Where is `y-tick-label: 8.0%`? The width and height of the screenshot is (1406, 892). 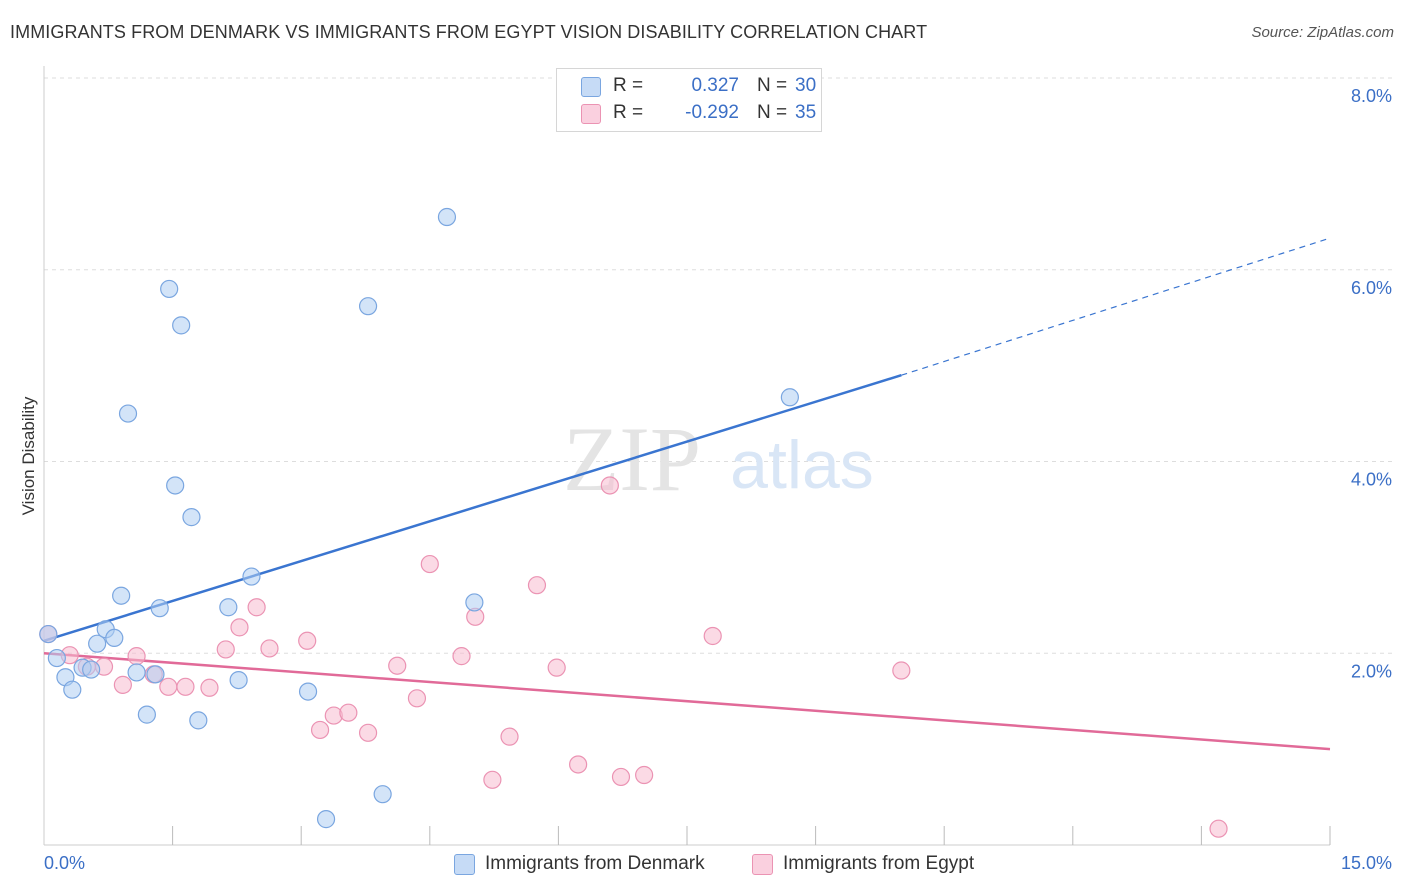
y-tick-label: 8.0% is located at coordinates (1371, 96).